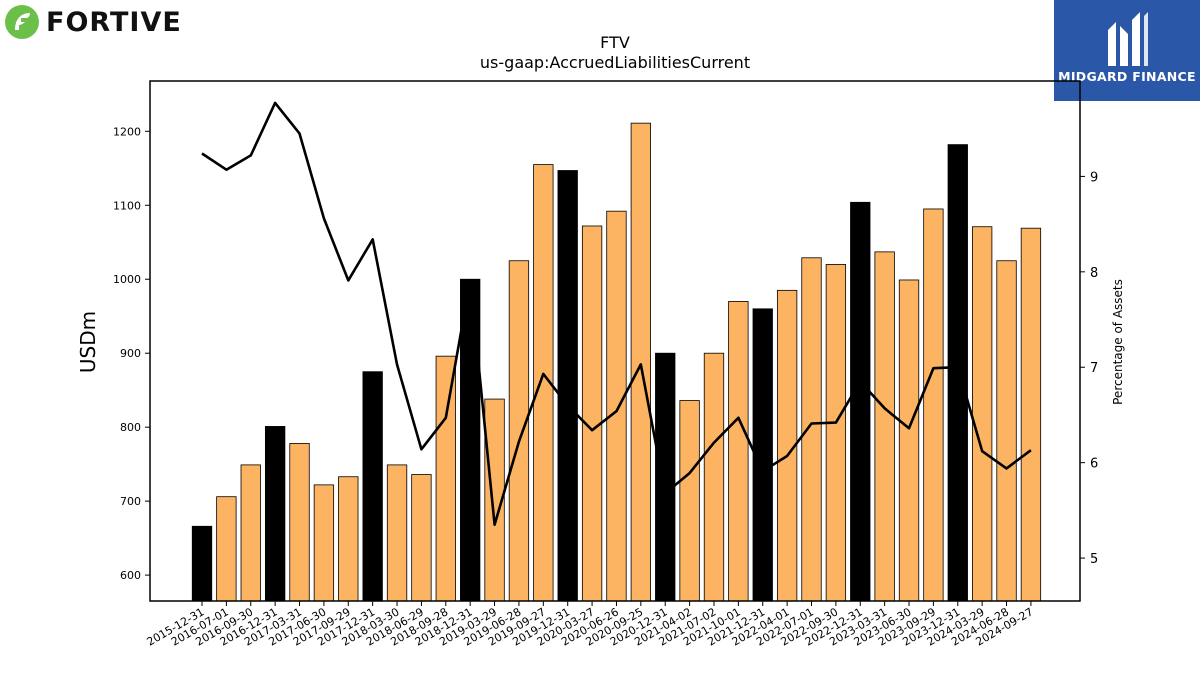 This screenshot has width=1200, height=675. What do you see at coordinates (127, 205) in the screenshot?
I see `y-tick-label: 1100` at bounding box center [127, 205].